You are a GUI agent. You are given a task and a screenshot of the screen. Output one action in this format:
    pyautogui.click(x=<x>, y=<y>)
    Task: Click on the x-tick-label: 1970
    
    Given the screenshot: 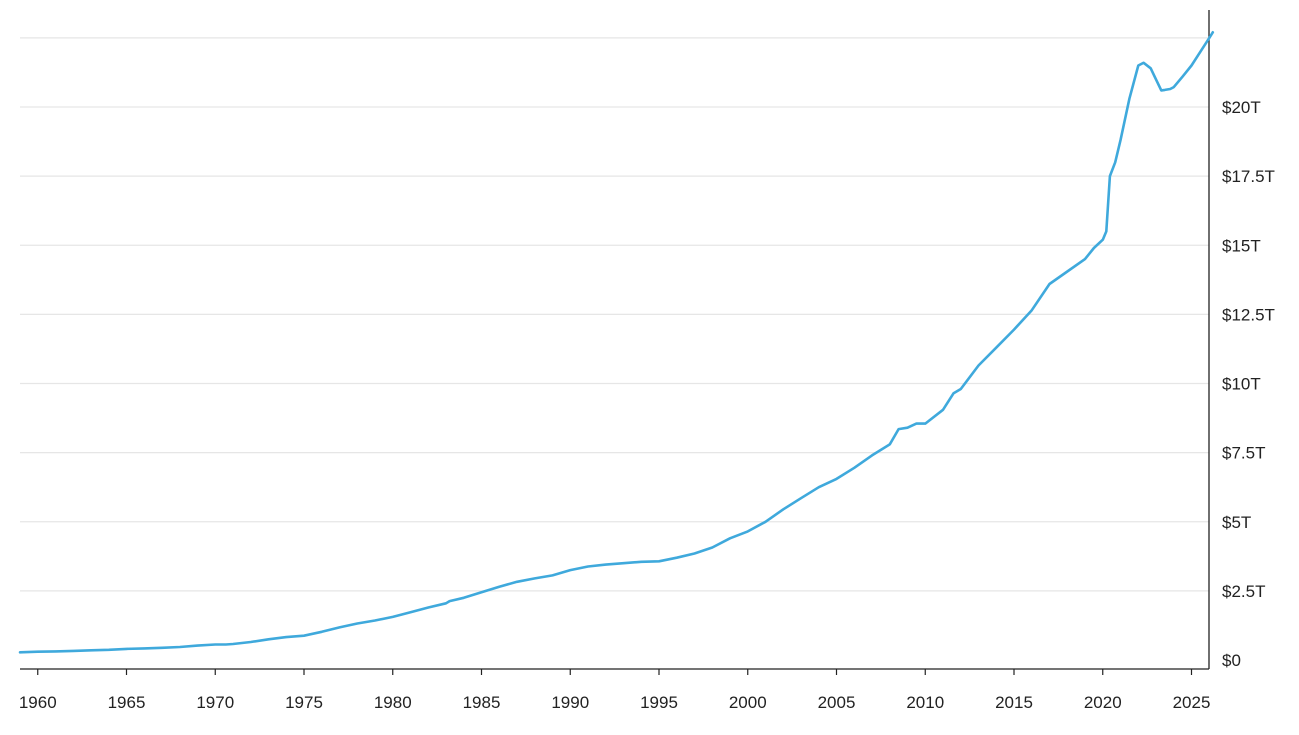 What is the action you would take?
    pyautogui.click(x=215, y=702)
    